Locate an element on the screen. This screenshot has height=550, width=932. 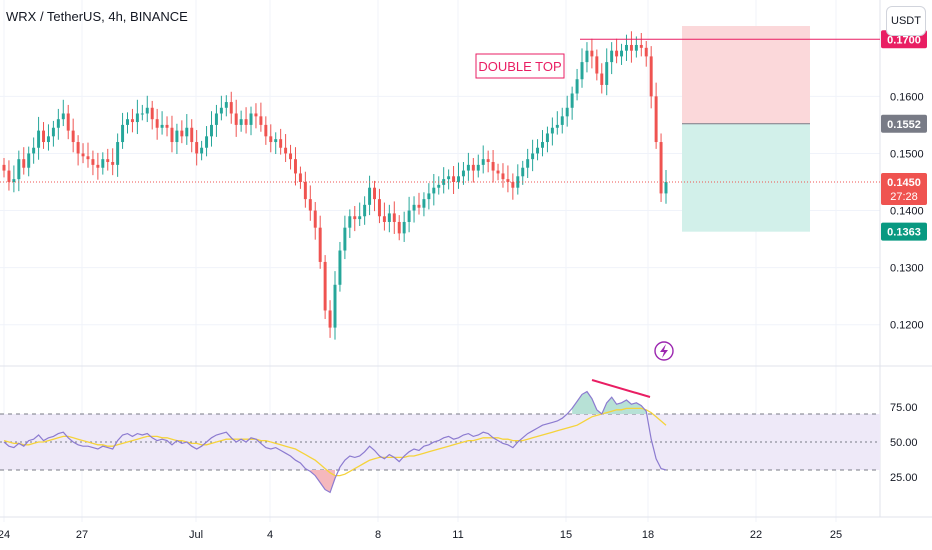
time-tick-label: Jul is located at coordinates (196, 535).